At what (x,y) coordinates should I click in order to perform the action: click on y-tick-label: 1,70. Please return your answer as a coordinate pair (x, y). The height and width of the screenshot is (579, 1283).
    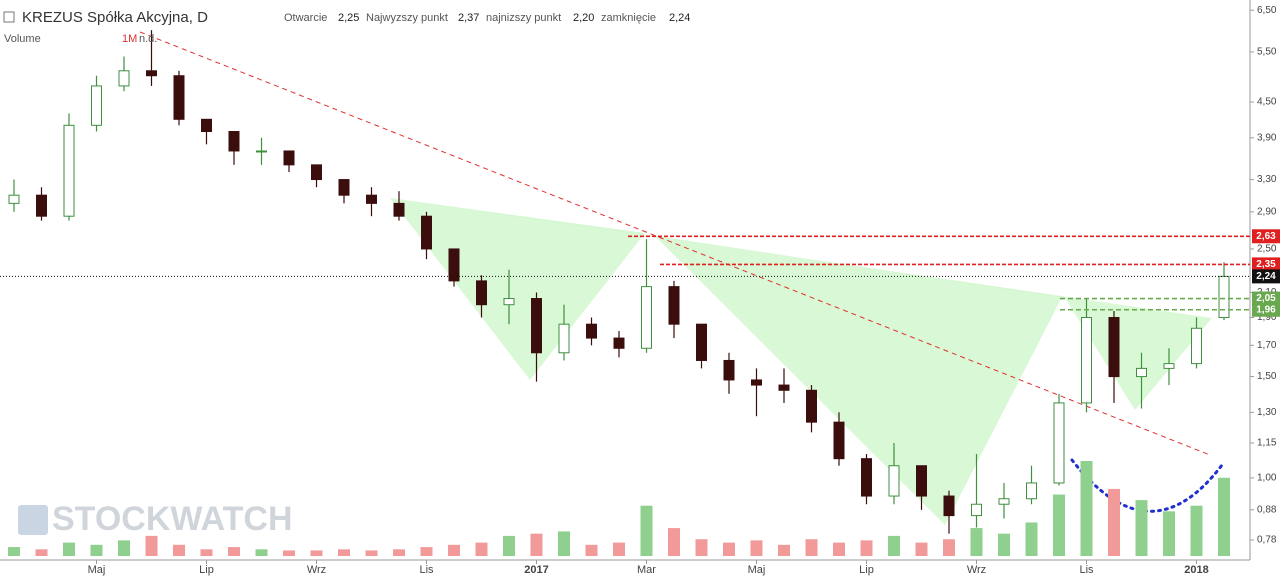
    Looking at the image, I should click on (1267, 345).